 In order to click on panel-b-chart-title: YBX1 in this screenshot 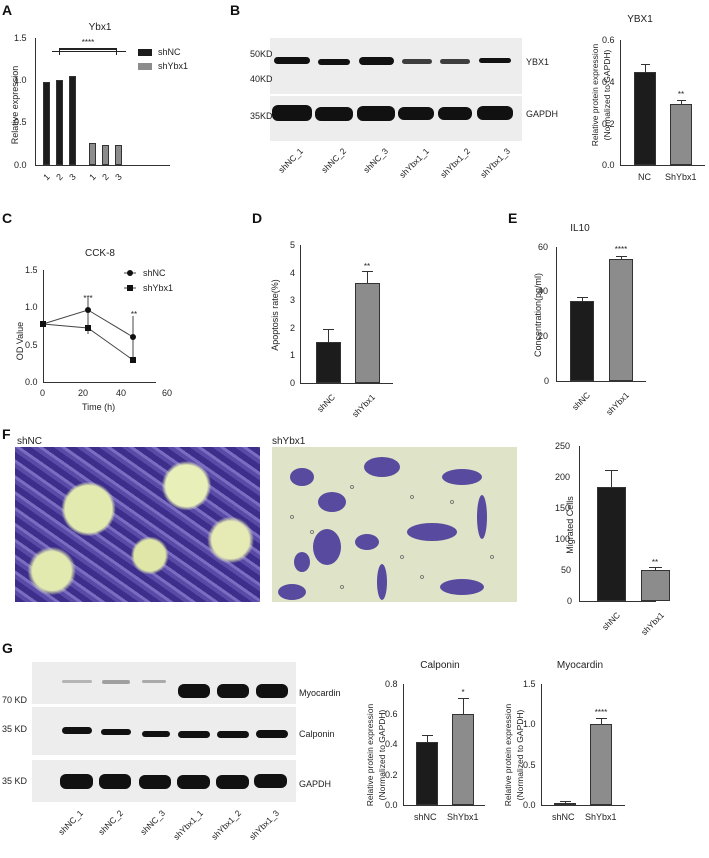, I will do `click(640, 19)`.